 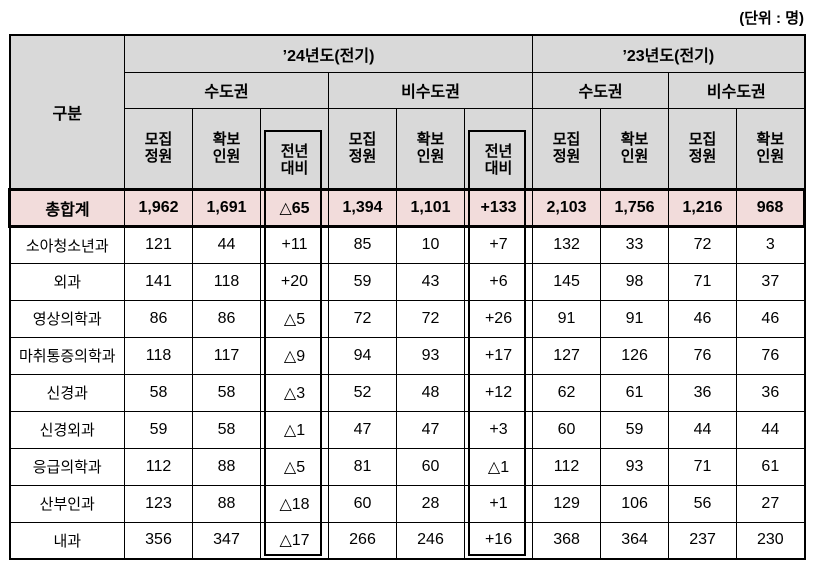 I want to click on region-header-capital-24: 수도권, so click(x=226, y=90).